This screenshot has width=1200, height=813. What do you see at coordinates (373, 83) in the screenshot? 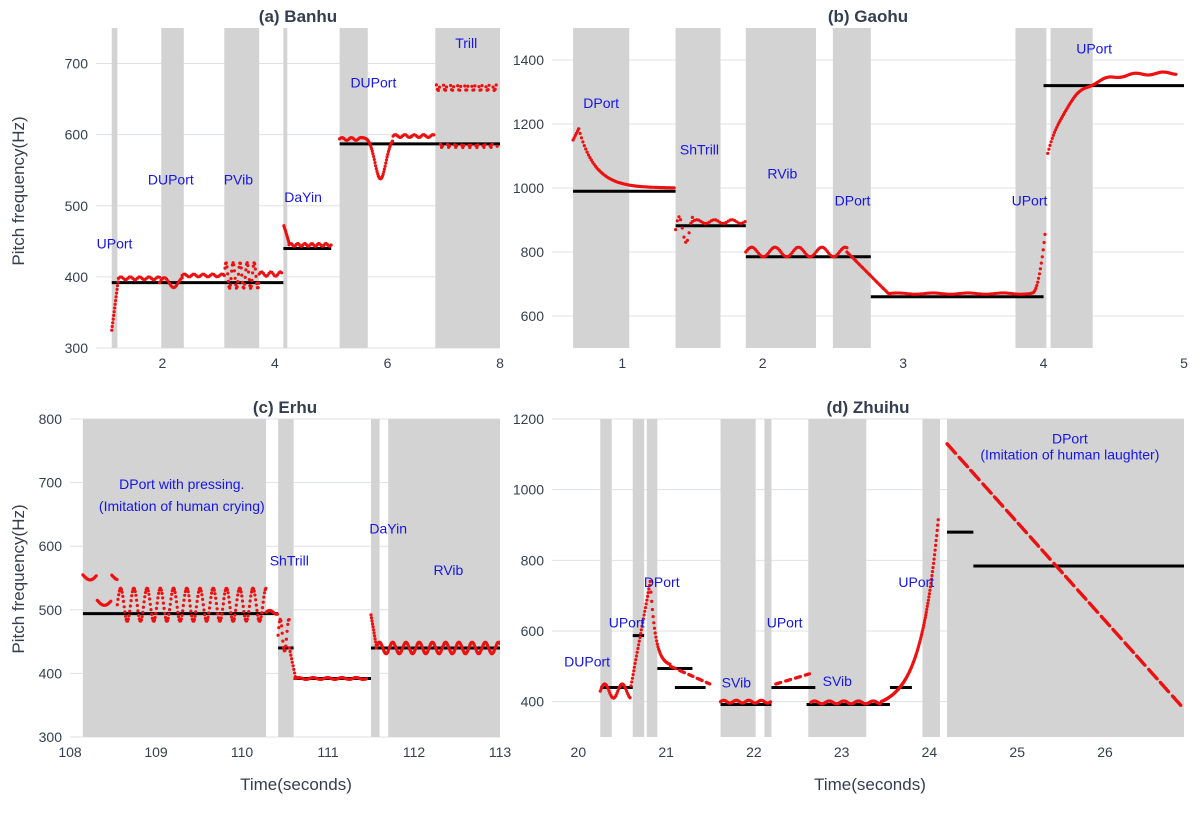
I see `technique-annotation: DUPort` at bounding box center [373, 83].